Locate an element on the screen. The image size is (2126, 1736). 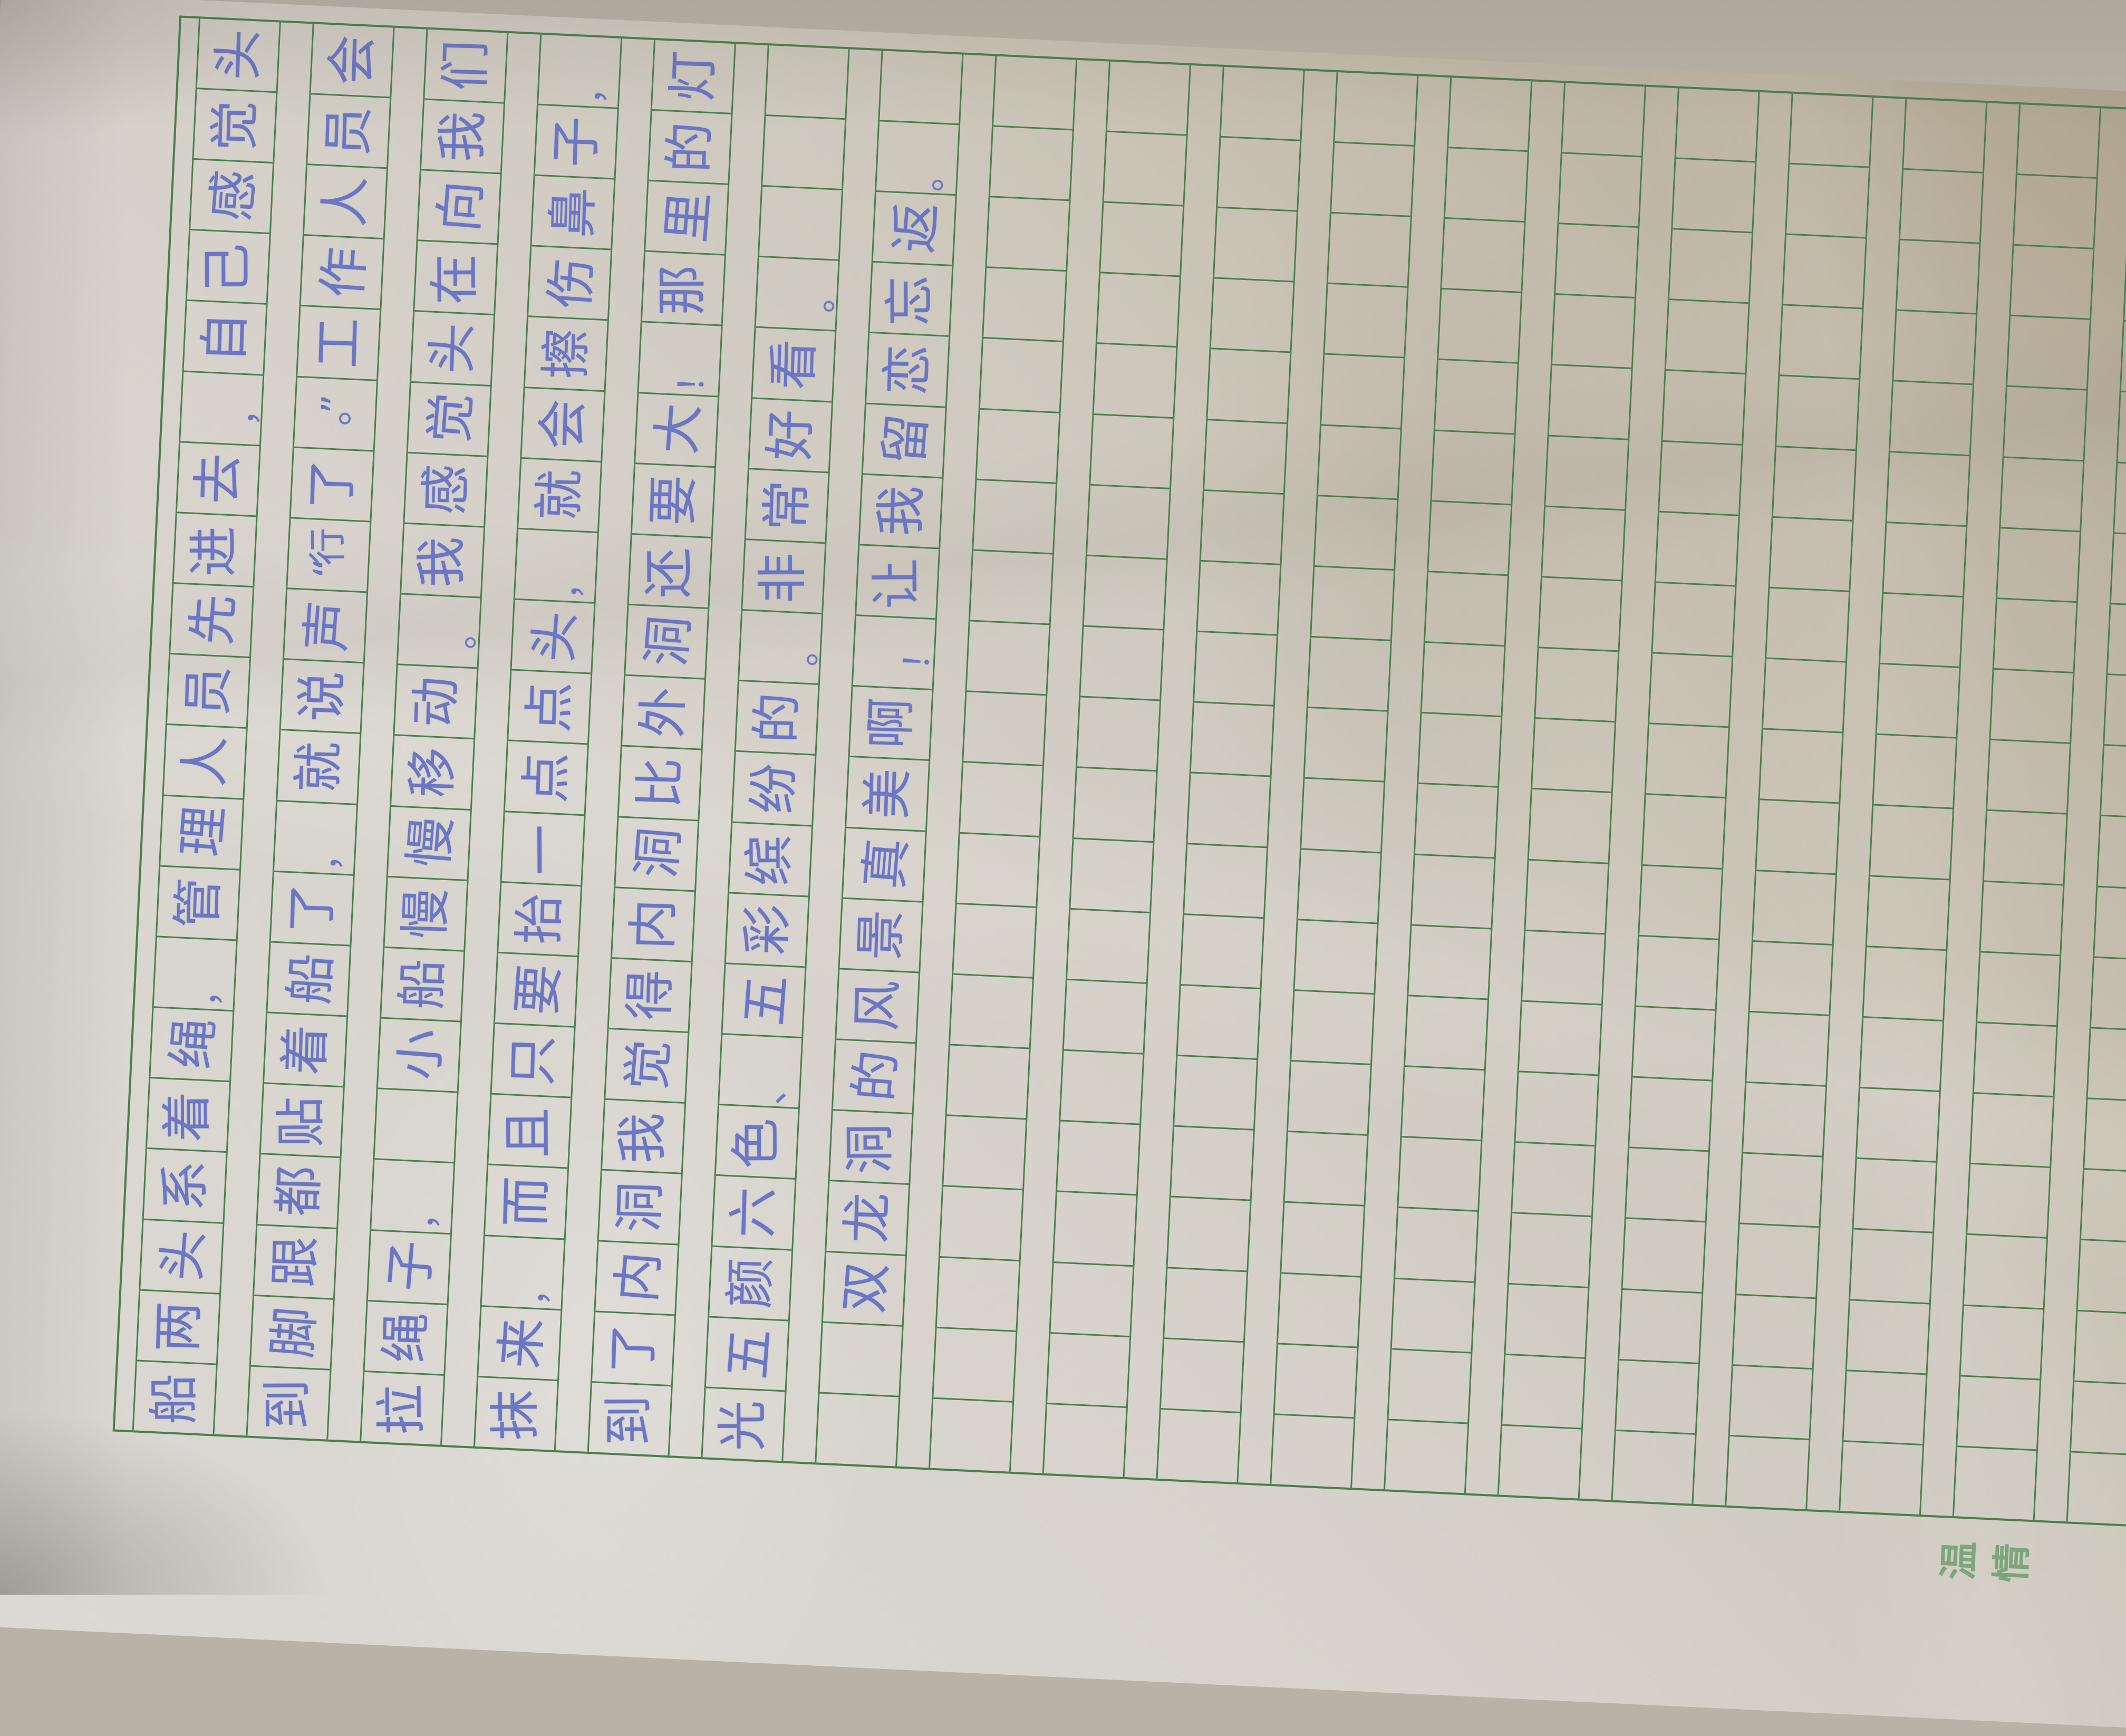
grid-cell: 感 is located at coordinates (445, 488).